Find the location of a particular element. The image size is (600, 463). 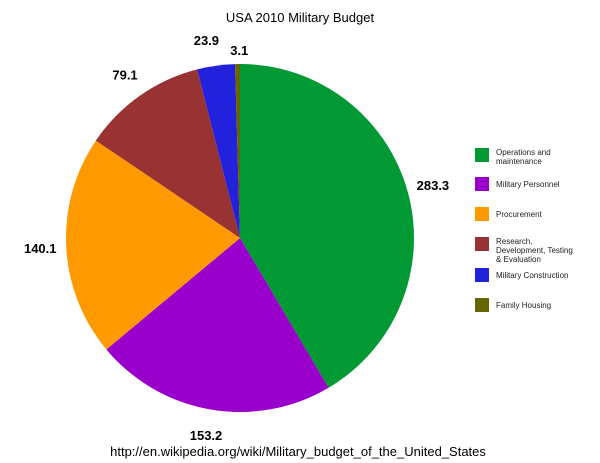

legend-label: Family Housing is located at coordinates (523, 305).